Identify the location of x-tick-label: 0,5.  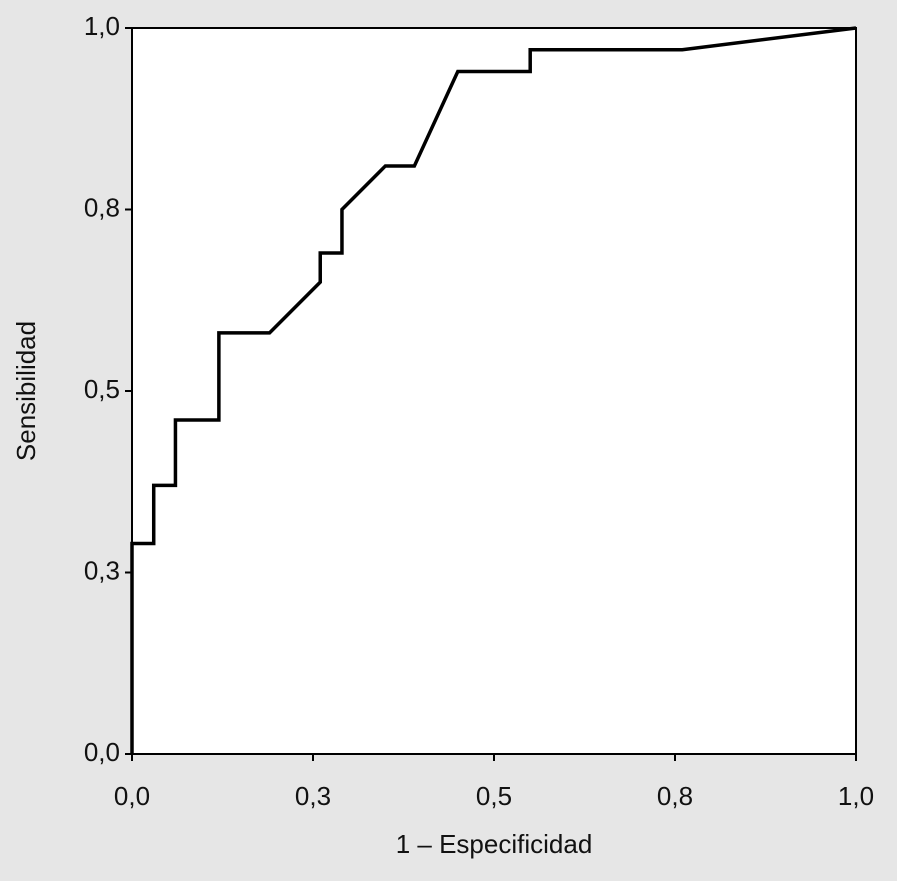
(494, 796).